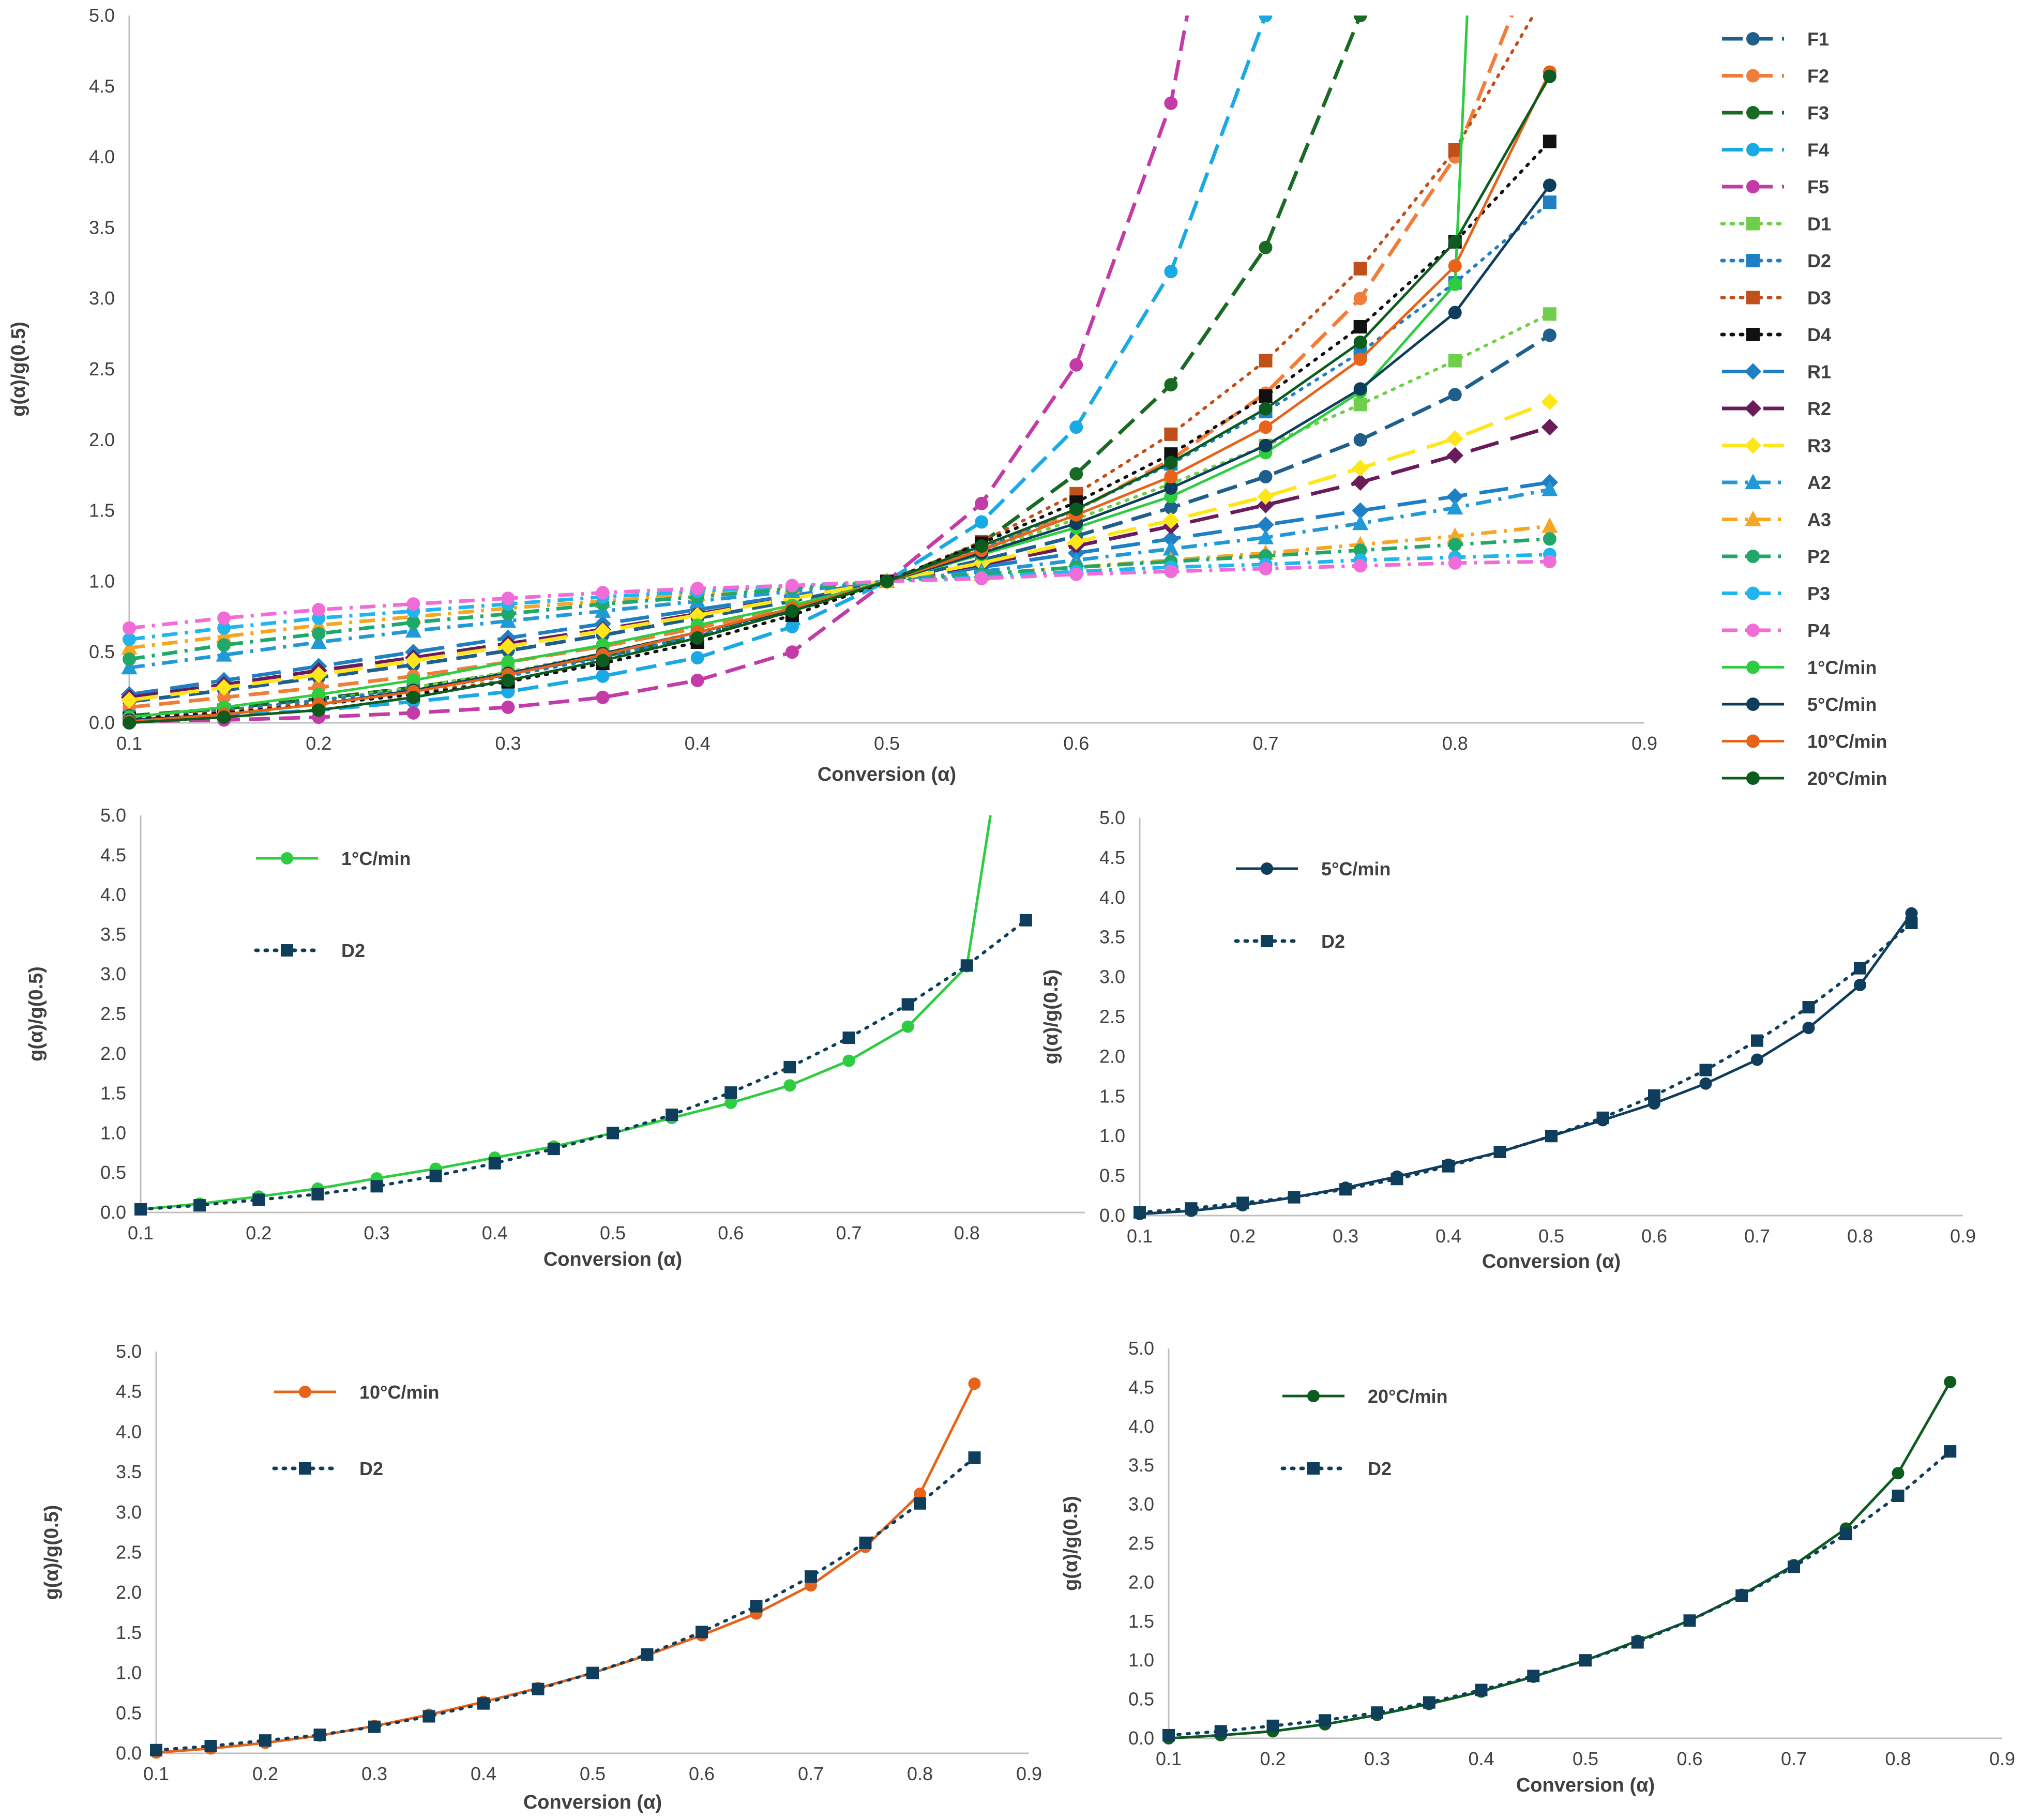 The image size is (2025, 1820). Describe the element at coordinates (129, 1673) in the screenshot. I see `y-tick-label: 1.0` at that location.